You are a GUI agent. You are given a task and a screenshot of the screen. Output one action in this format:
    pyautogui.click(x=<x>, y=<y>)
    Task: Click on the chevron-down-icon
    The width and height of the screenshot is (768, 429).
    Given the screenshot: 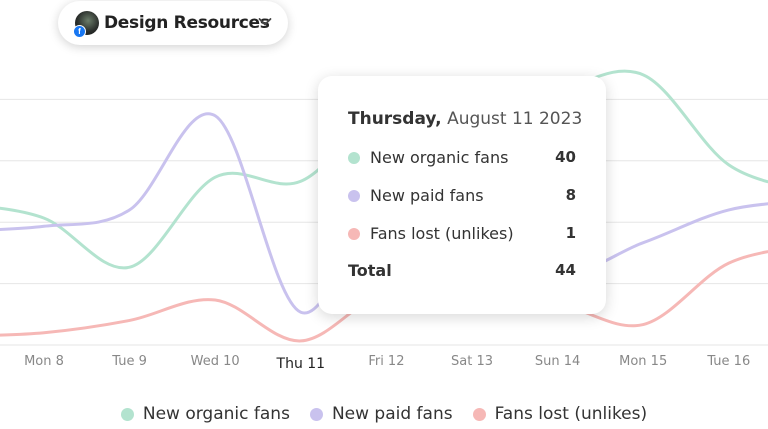 What is the action you would take?
    pyautogui.click(x=265, y=22)
    